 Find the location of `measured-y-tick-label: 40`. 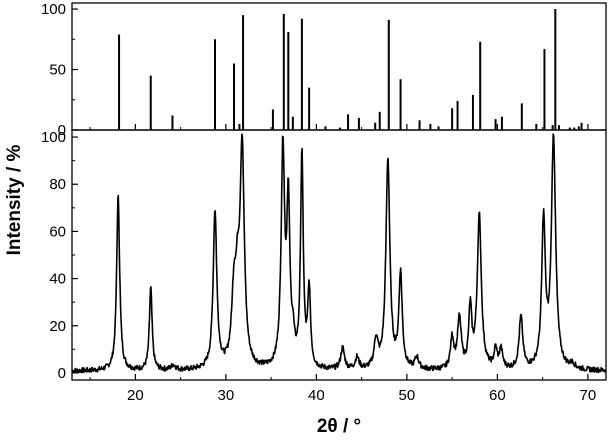

measured-y-tick-label: 40 is located at coordinates (57, 279).